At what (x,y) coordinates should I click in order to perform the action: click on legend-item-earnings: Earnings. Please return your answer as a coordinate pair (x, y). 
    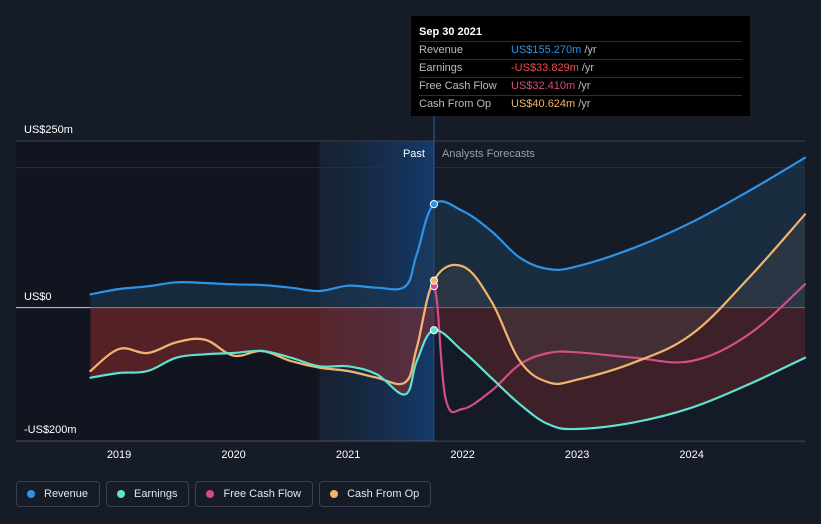
    Looking at the image, I should click on (148, 494).